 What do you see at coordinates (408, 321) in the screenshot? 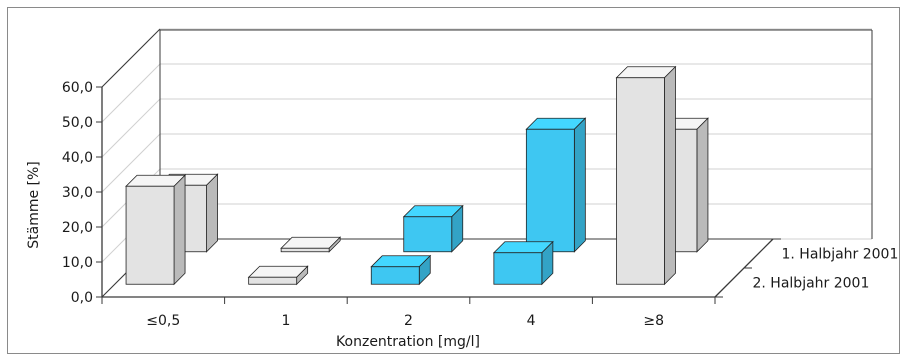
I see `x-tick-label: 2` at bounding box center [408, 321].